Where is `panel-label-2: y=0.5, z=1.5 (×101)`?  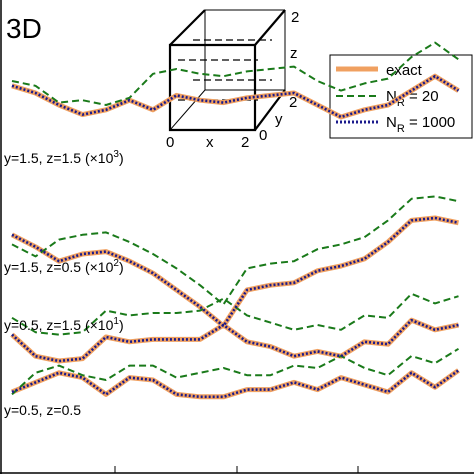 panel-label-2: y=0.5, z=1.5 (×101) is located at coordinates (64, 324).